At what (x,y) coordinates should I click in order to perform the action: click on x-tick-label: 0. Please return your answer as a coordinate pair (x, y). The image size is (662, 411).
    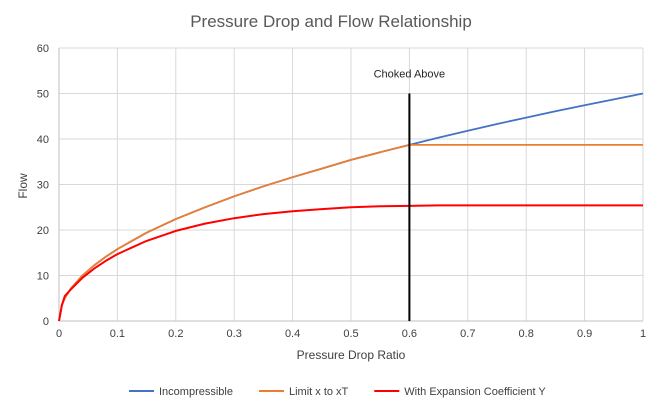
    Looking at the image, I should click on (59, 334).